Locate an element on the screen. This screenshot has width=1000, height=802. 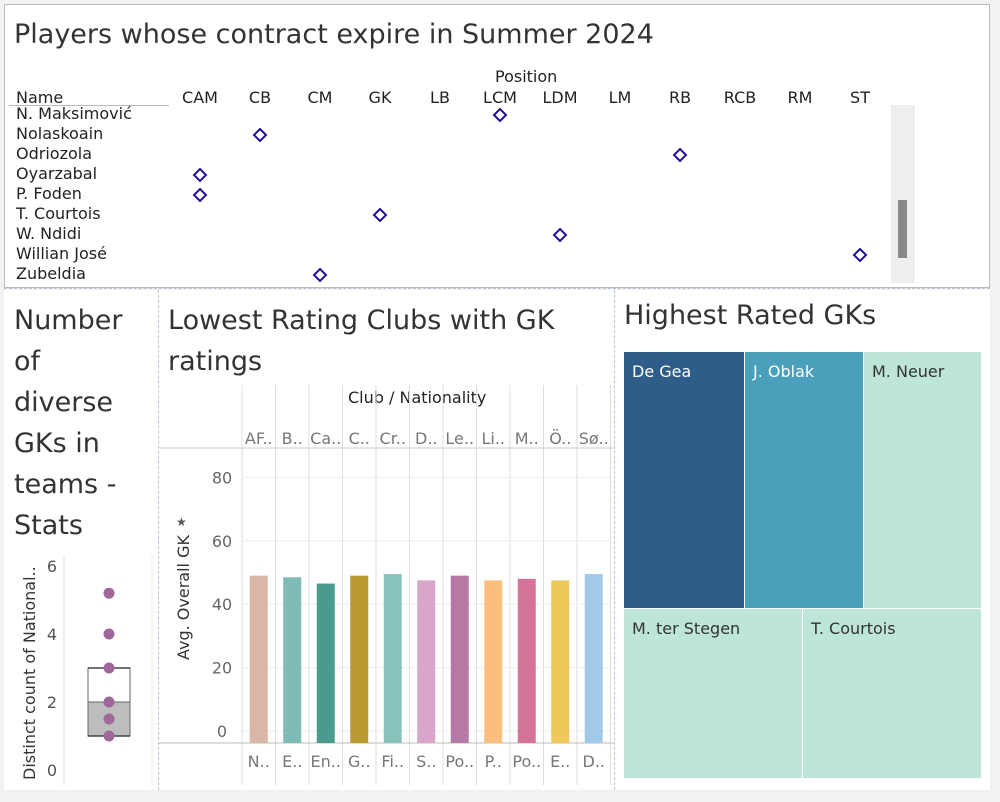
club-label: D.. is located at coordinates (426, 438).